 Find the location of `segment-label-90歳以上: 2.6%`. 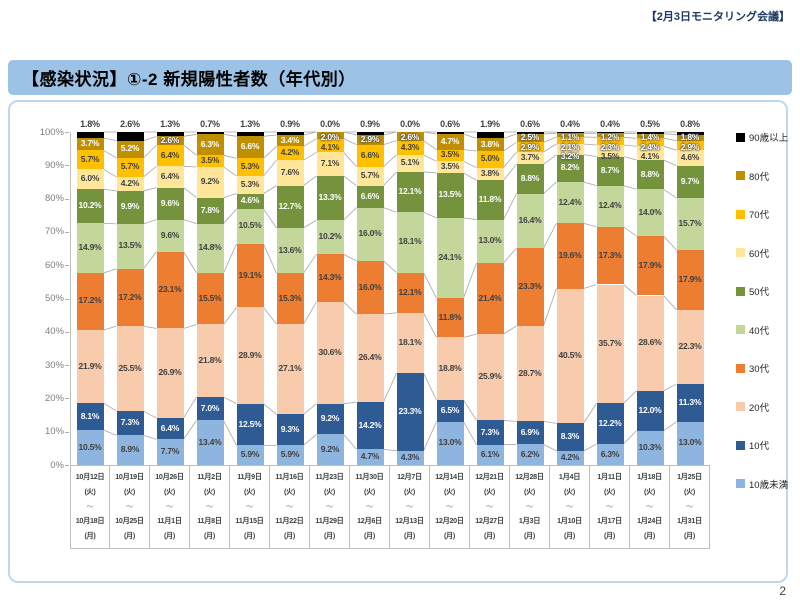

segment-label-90歳以上: 2.6% is located at coordinates (130, 124).